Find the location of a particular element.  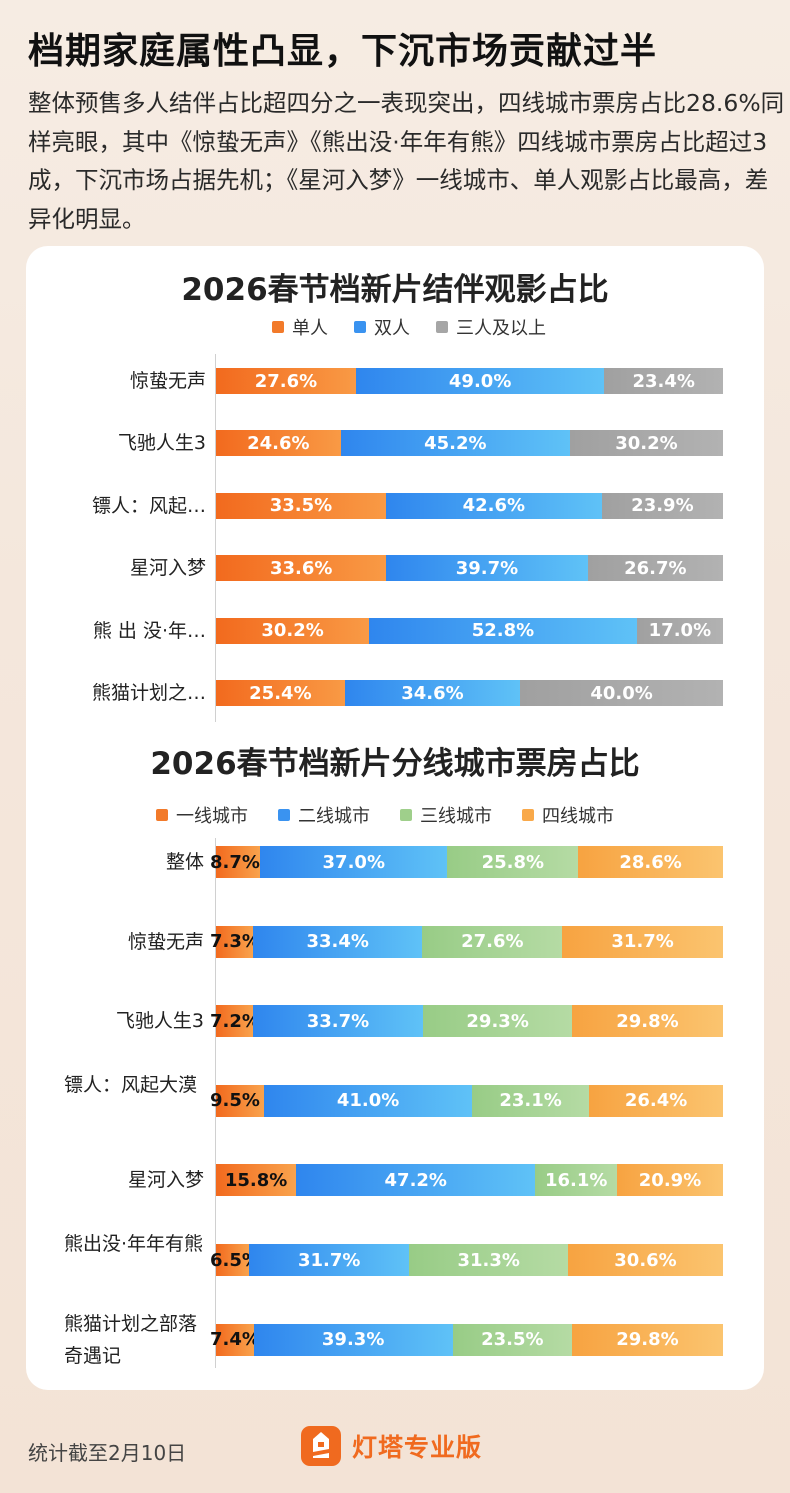

category-label: 整体 is located at coordinates (184, 862).